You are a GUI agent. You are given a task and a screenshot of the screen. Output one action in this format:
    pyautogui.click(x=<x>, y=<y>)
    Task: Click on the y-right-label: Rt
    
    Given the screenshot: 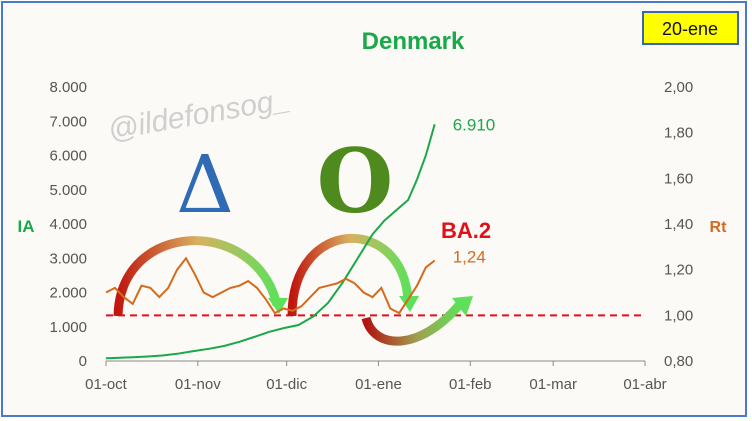 What is the action you would take?
    pyautogui.click(x=719, y=227)
    